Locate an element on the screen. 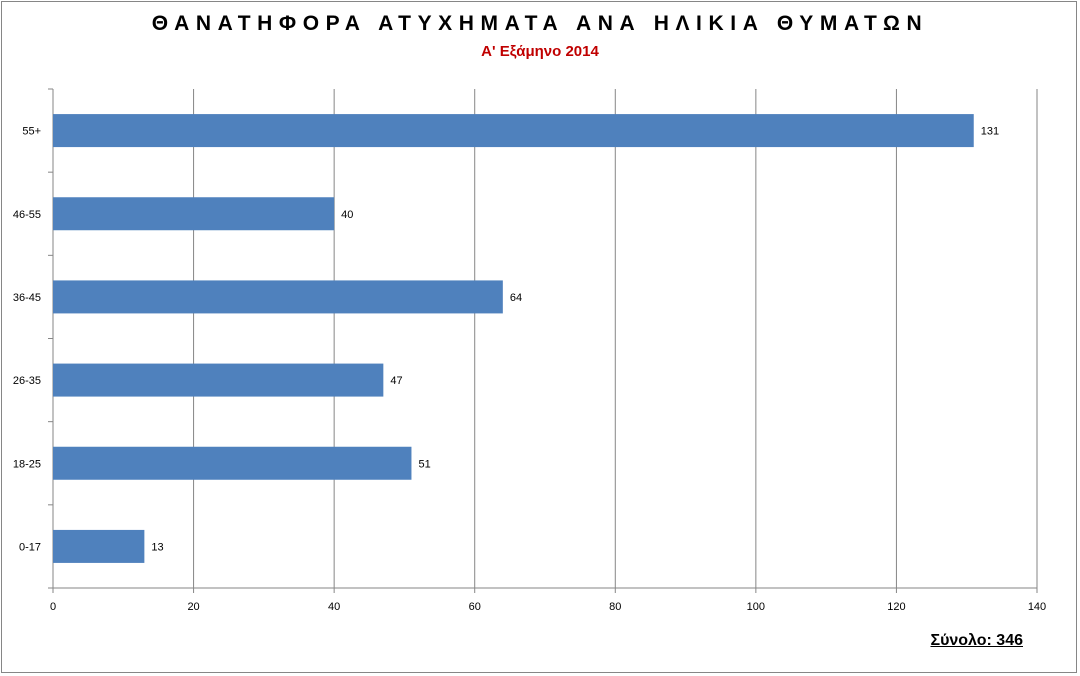  y-category-label: 26-35 is located at coordinates (27, 381).